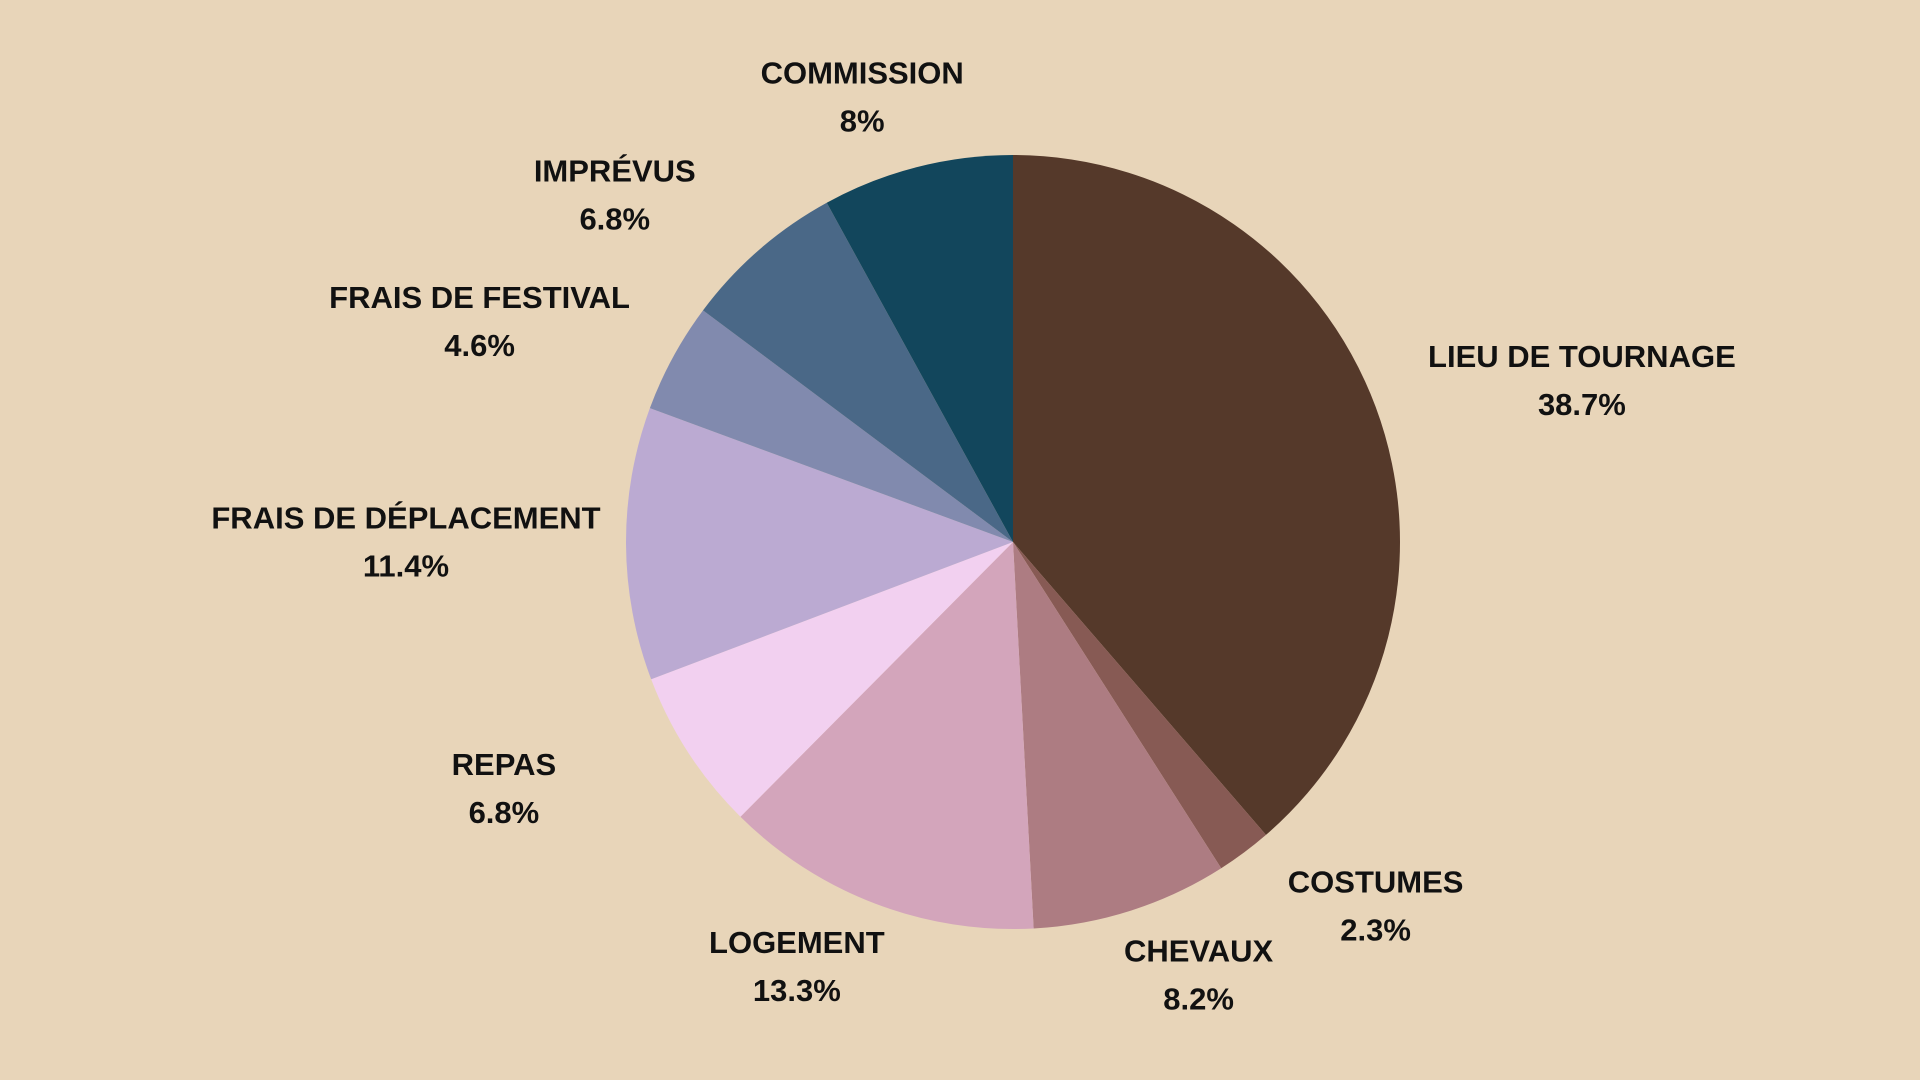 This screenshot has width=1920, height=1080. I want to click on slice-label: COSTUMES, so click(1376, 882).